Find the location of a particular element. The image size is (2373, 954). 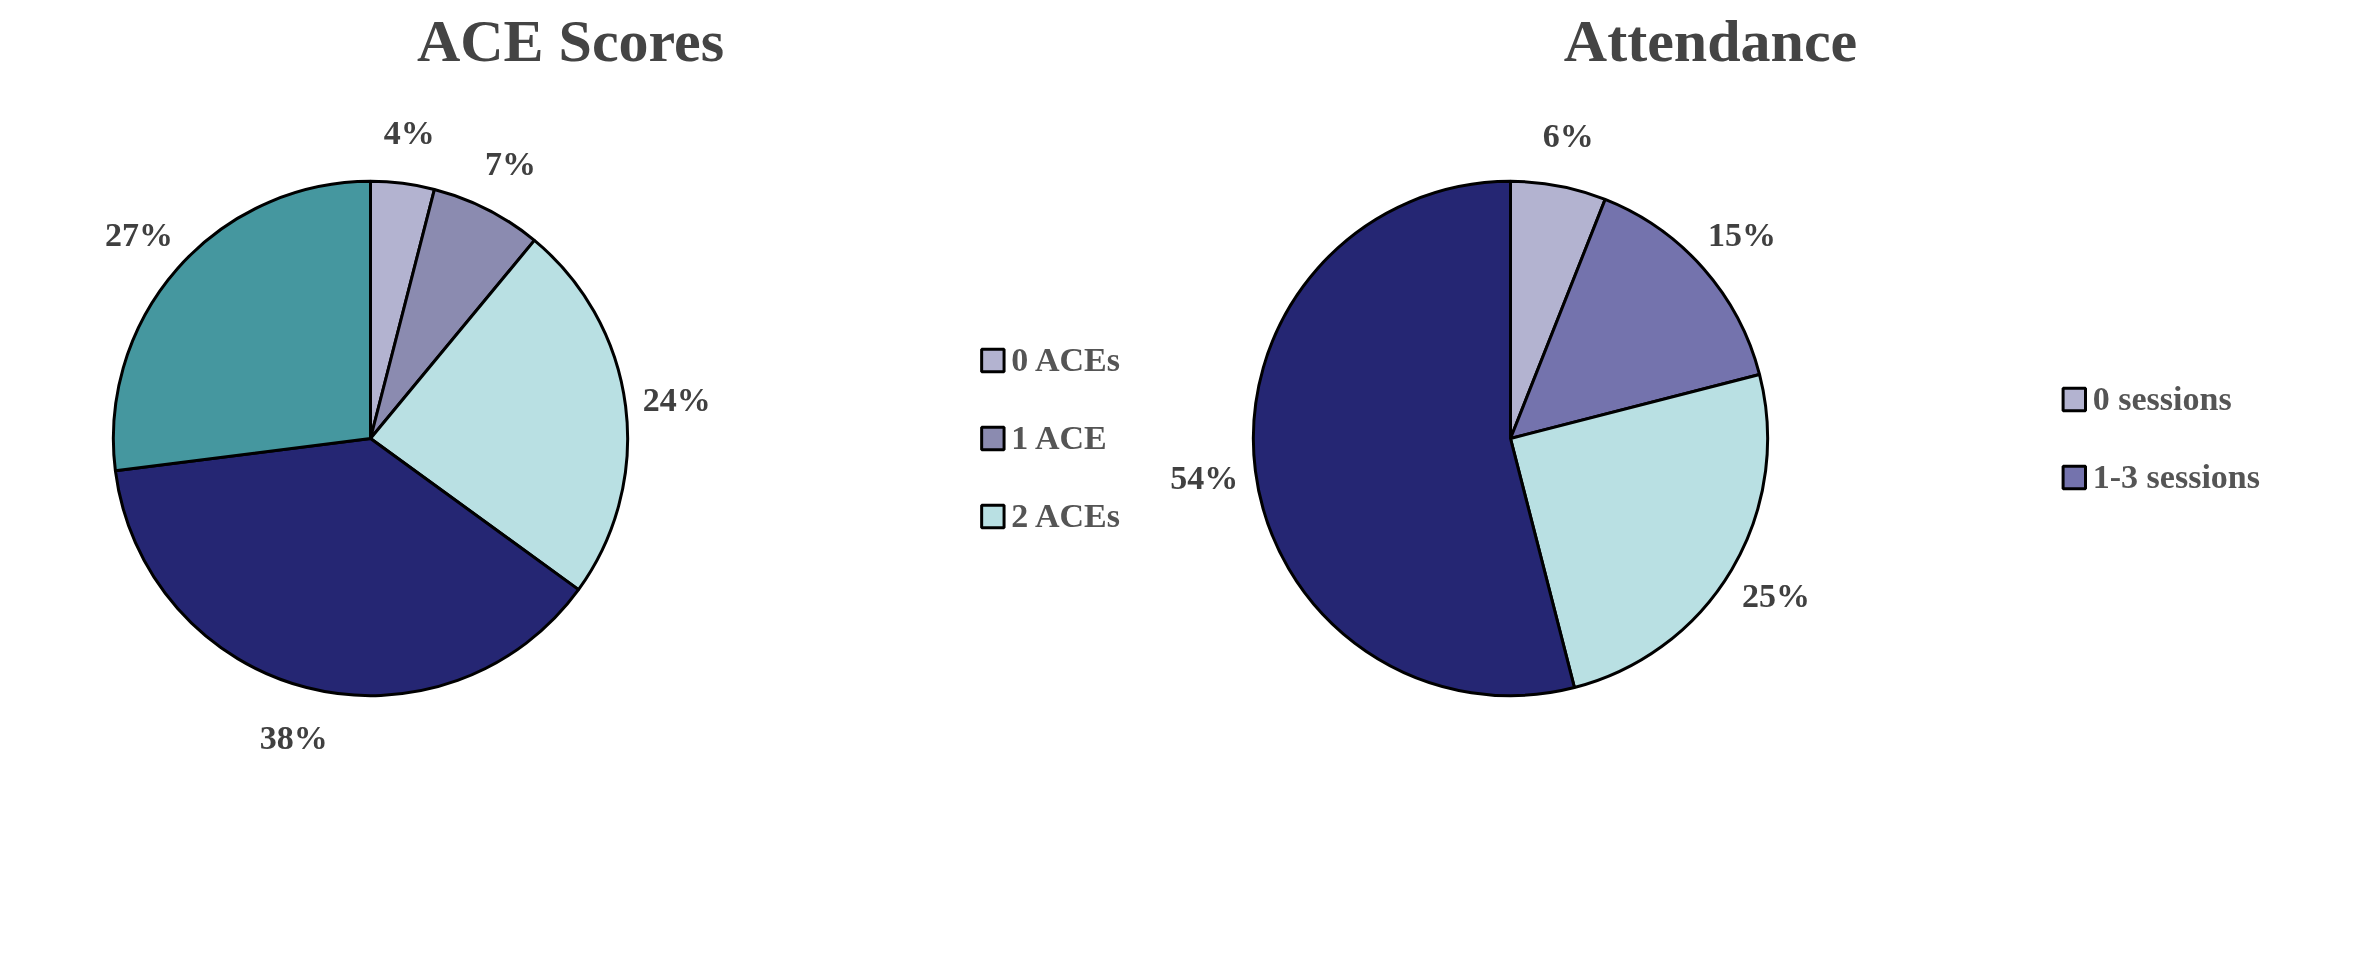

legend-label: 0 sessions is located at coordinates (2162, 399).